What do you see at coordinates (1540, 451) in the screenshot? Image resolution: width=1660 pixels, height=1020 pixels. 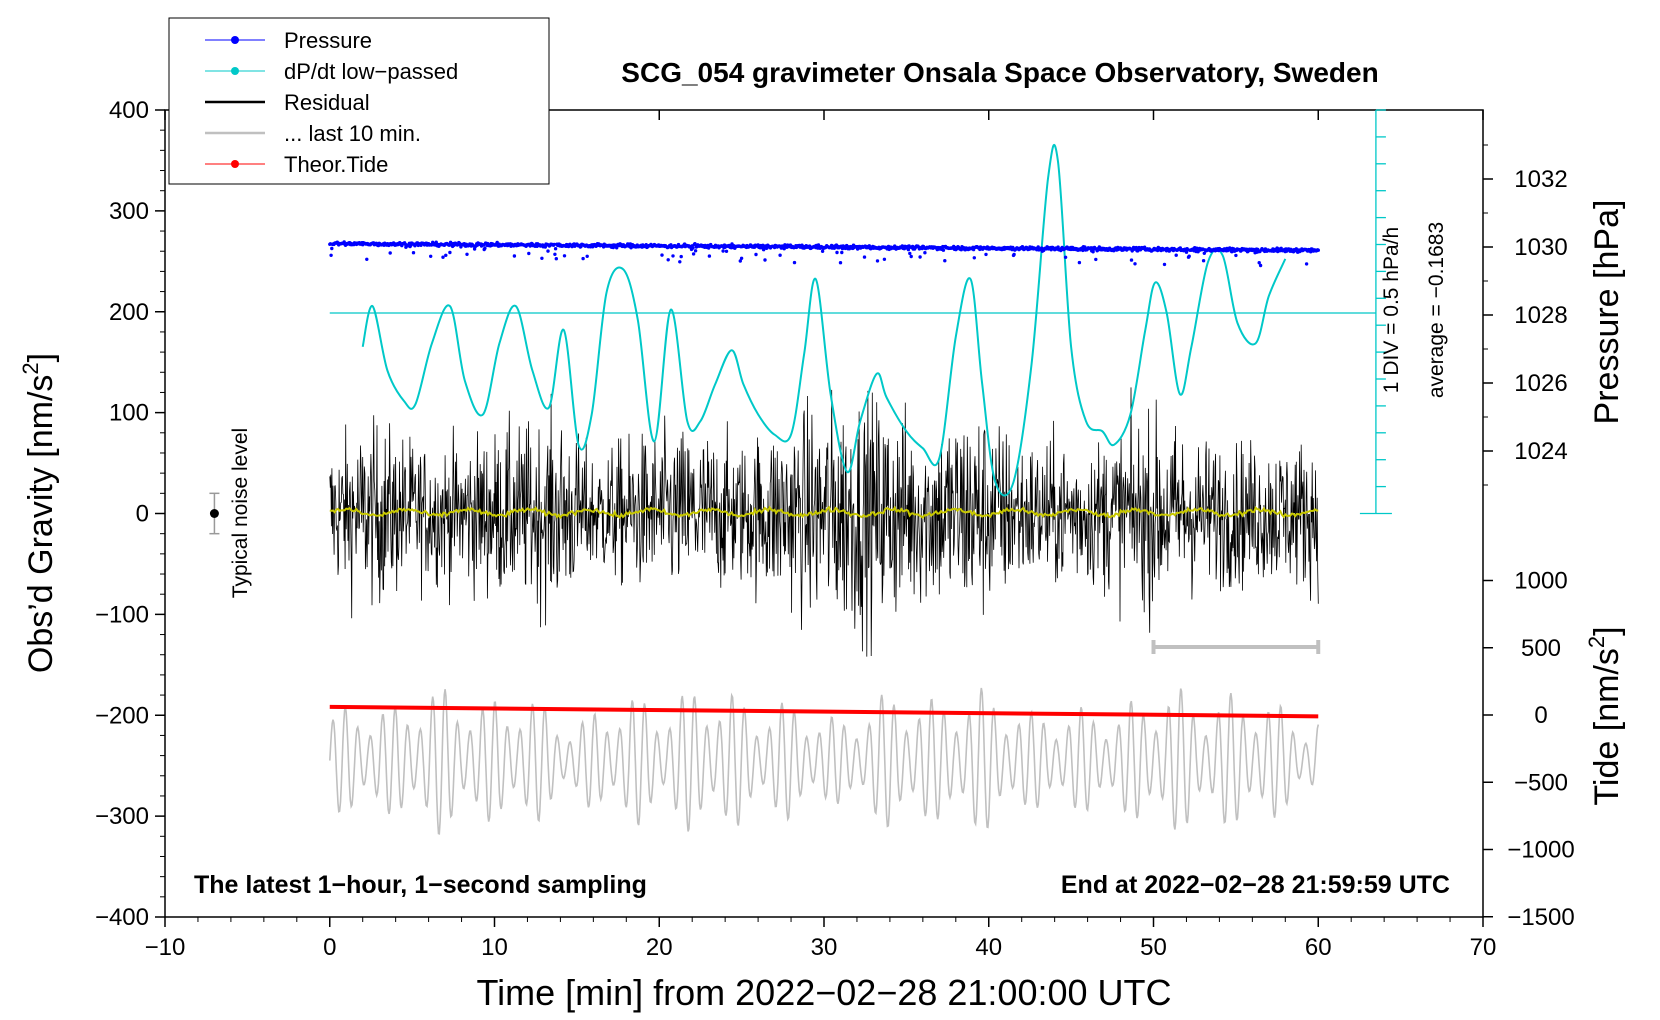 I see `y-tick-label-pressure: 1024` at bounding box center [1540, 451].